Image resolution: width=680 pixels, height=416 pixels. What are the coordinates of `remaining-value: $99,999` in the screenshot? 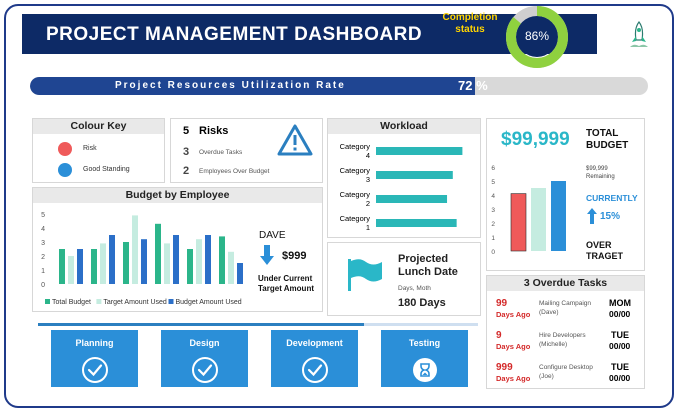 It's located at (597, 169).